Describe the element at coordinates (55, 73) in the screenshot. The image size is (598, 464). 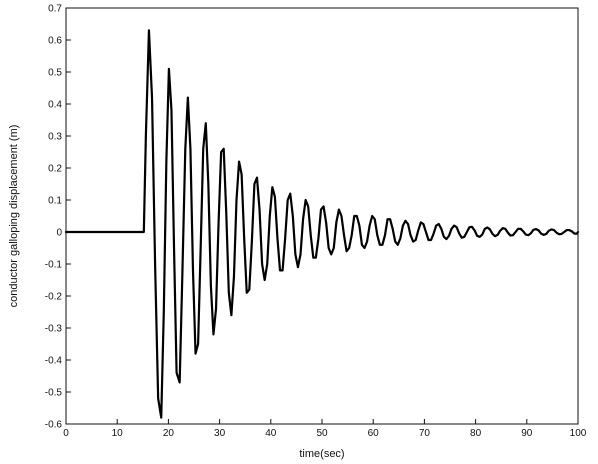
I see `y-tick-label: 0.5` at that location.